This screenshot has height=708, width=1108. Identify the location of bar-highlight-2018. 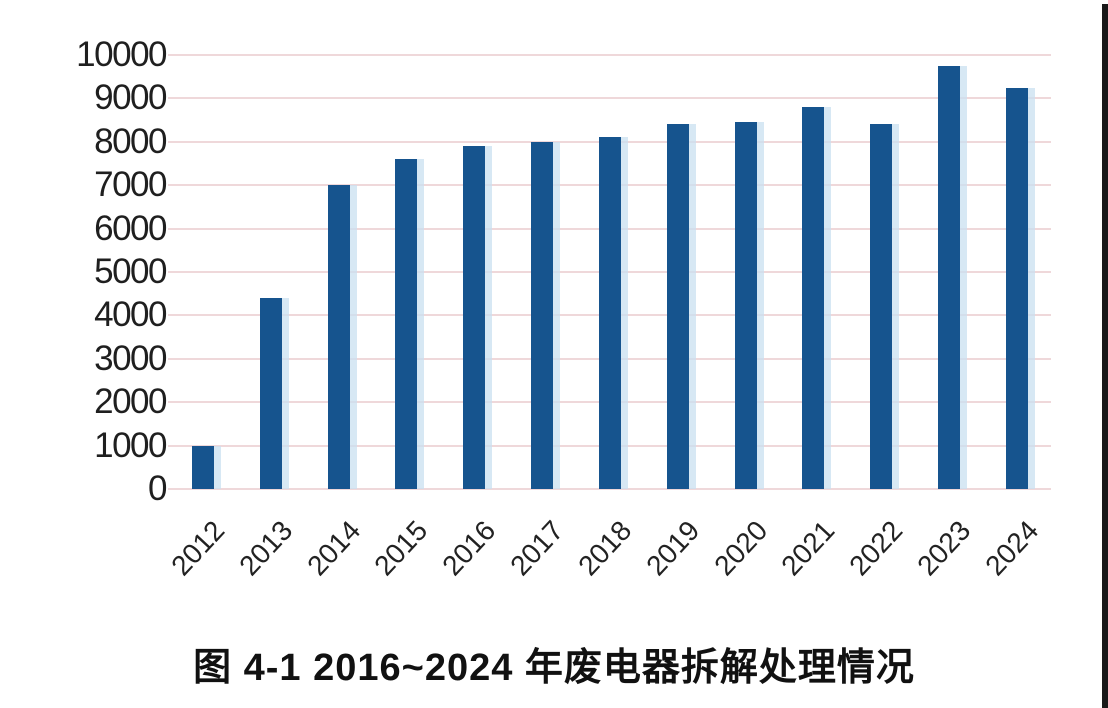
(624, 313).